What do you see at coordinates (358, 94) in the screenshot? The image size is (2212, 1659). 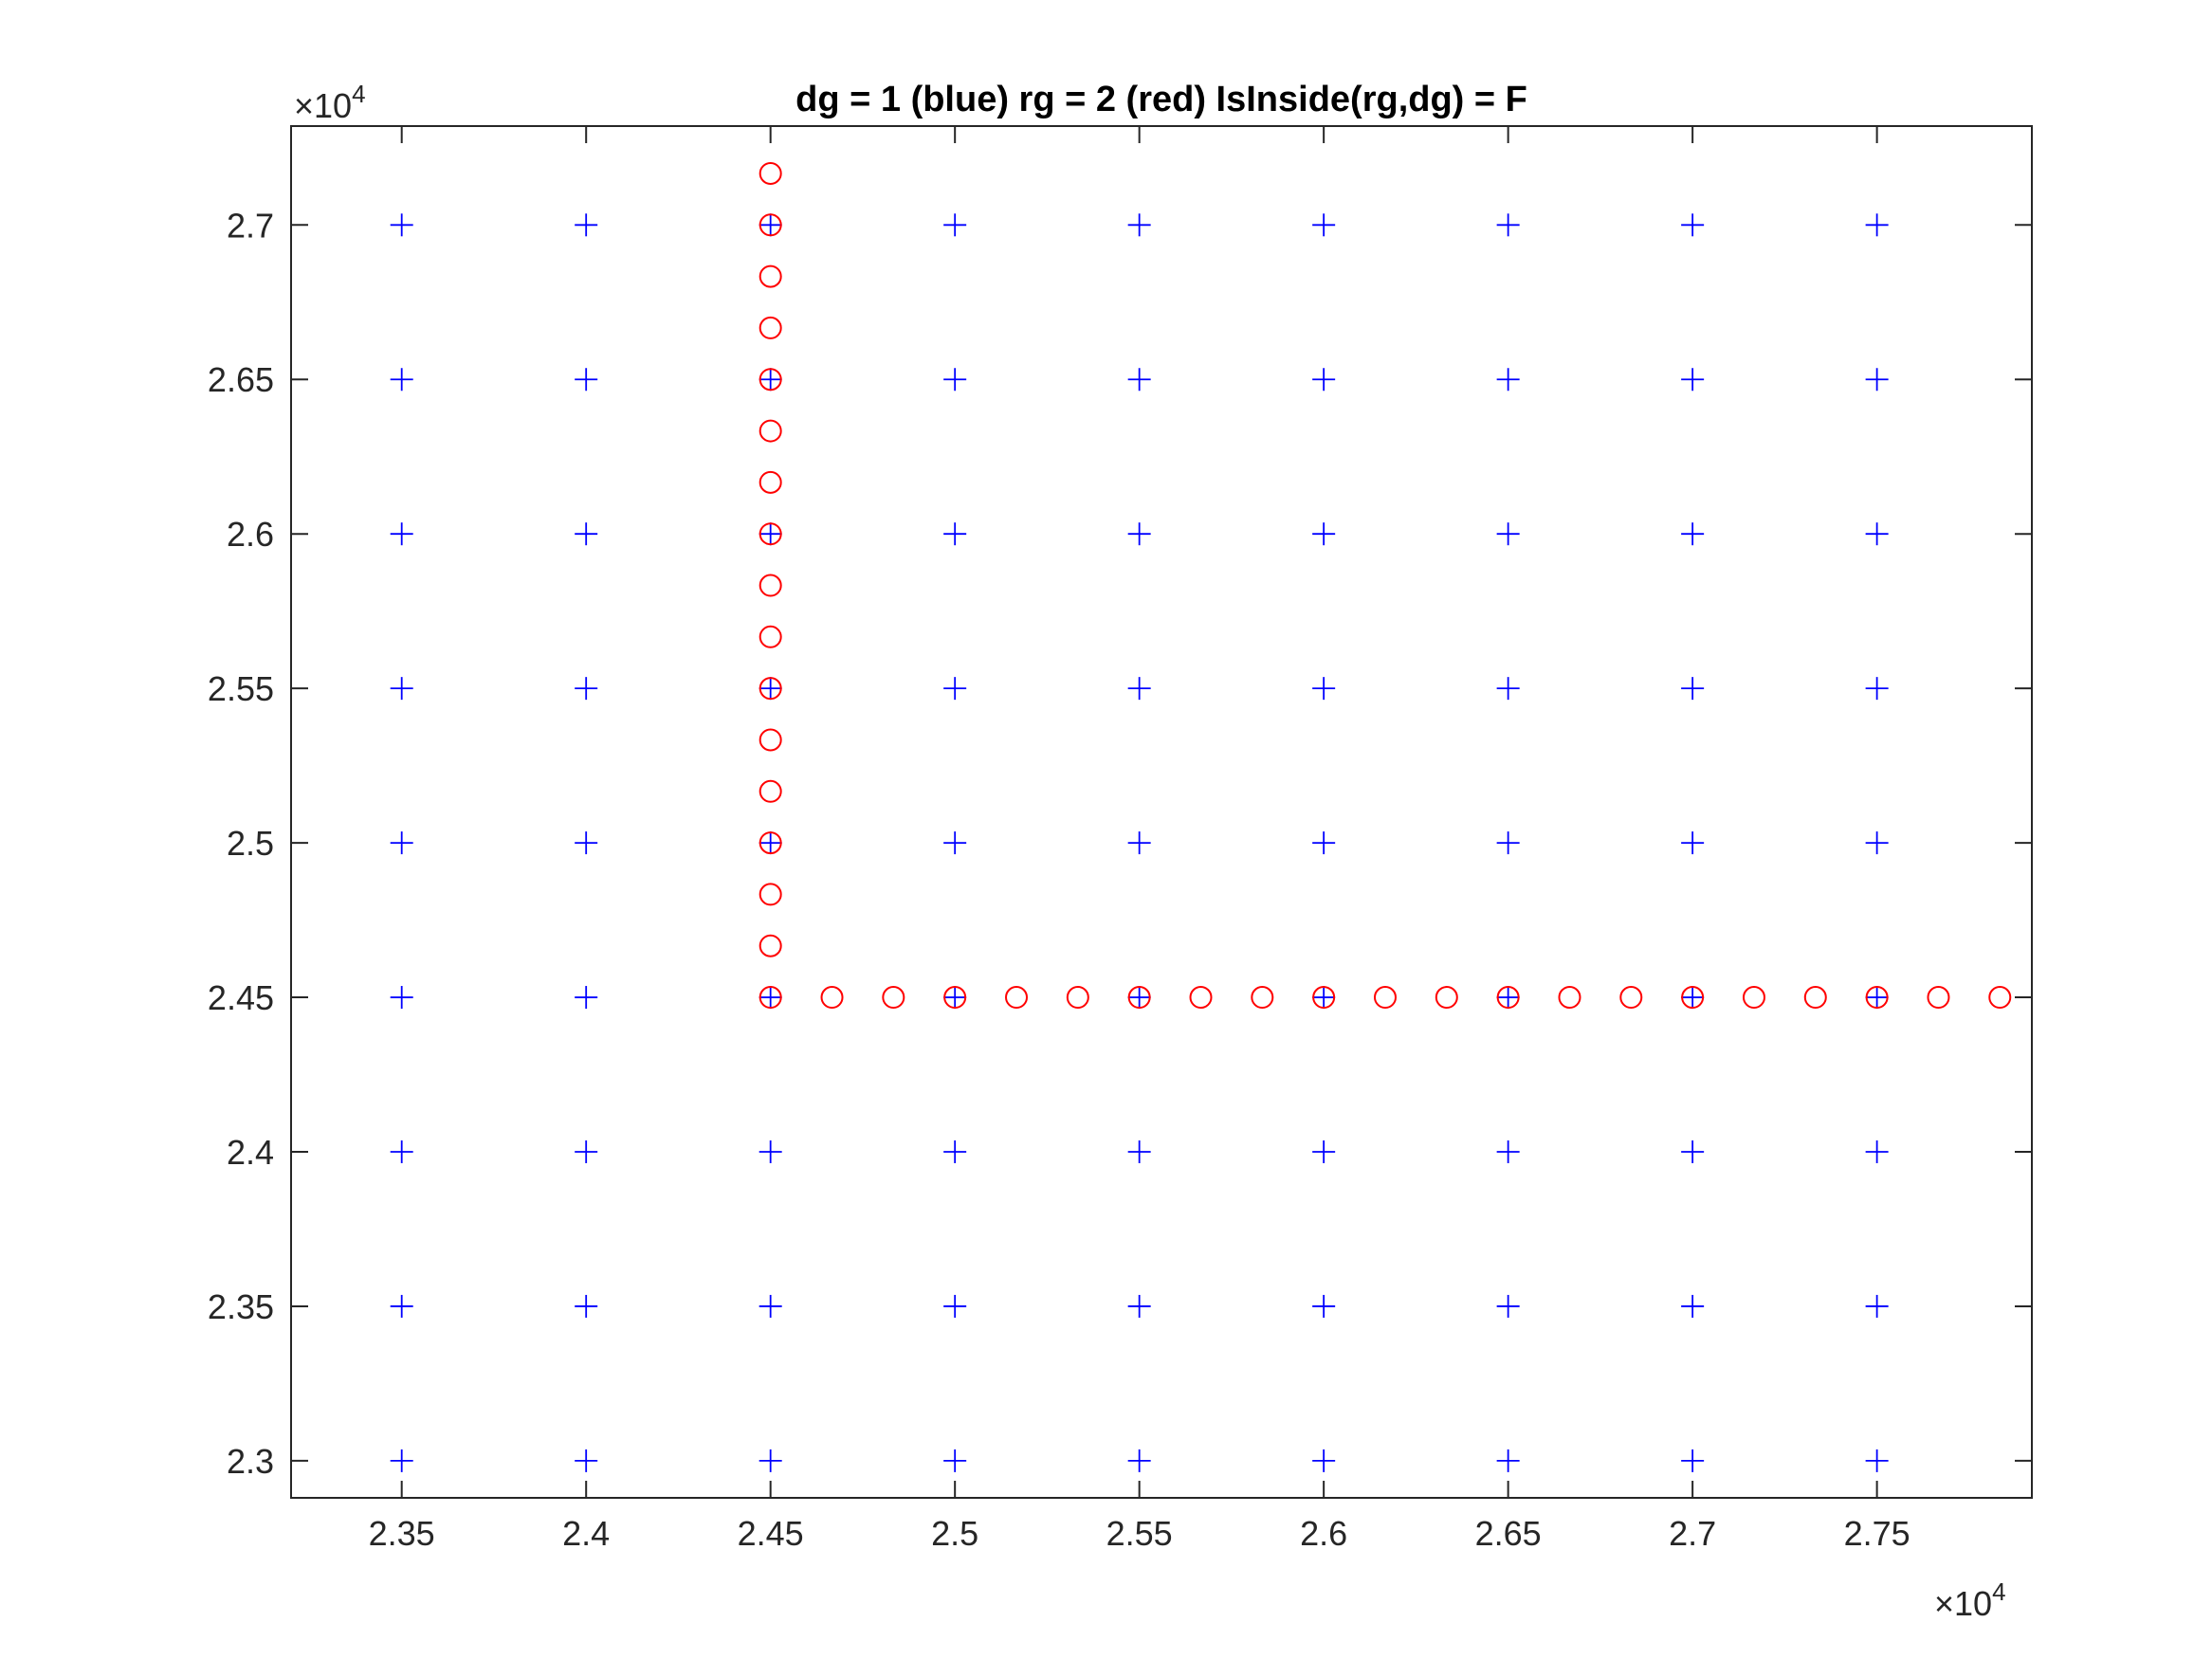 I see `y-exponent-power: 4` at bounding box center [358, 94].